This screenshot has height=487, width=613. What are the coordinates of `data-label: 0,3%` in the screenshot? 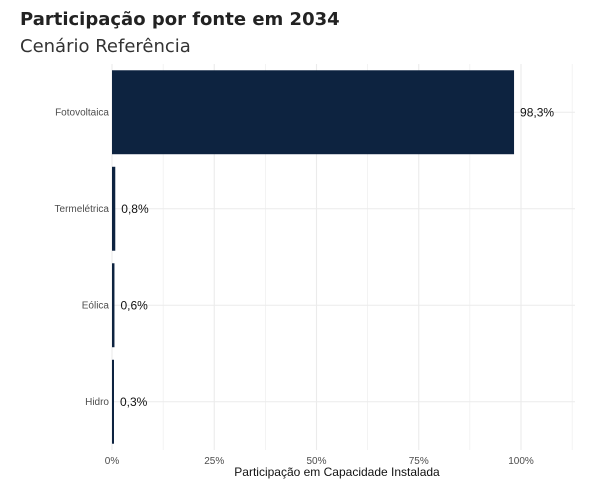 It's located at (134, 402).